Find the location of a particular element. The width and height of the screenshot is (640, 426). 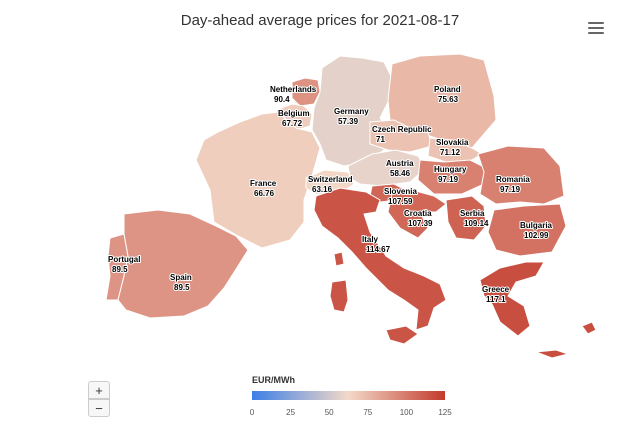

country-shape-romania is located at coordinates (521, 175).